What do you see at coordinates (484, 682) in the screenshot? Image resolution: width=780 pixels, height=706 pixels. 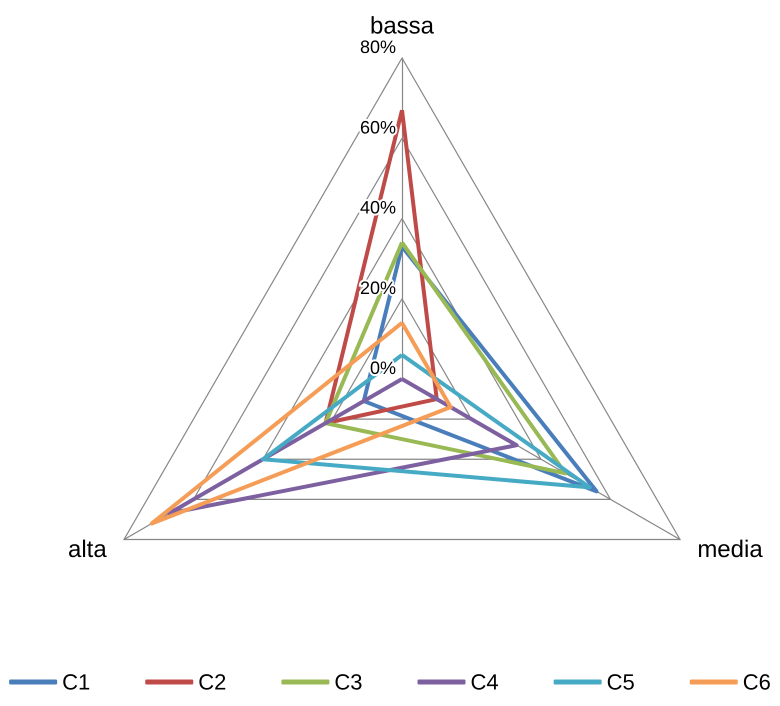 I see `legend-label: C4` at bounding box center [484, 682].